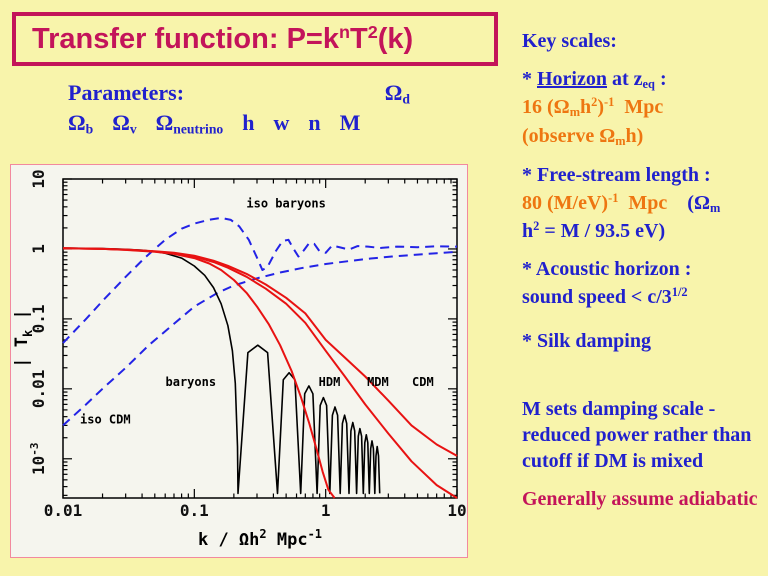  I want to click on svg-text: CDM, so click(423, 382).